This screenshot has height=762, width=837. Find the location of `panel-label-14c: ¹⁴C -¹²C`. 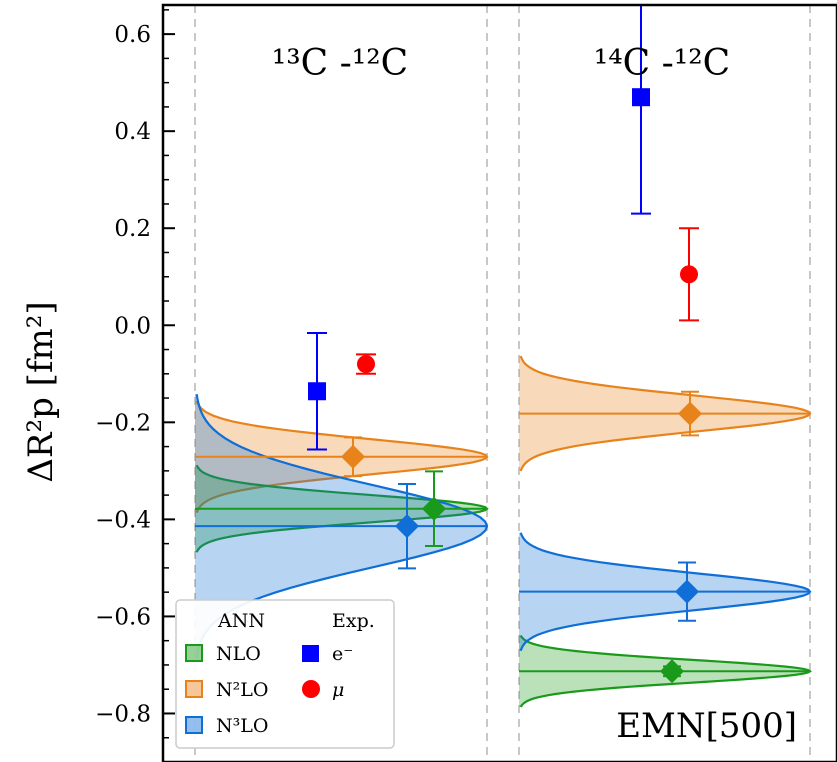

panel-label-14c: ¹⁴C -¹²C is located at coordinates (662, 63).